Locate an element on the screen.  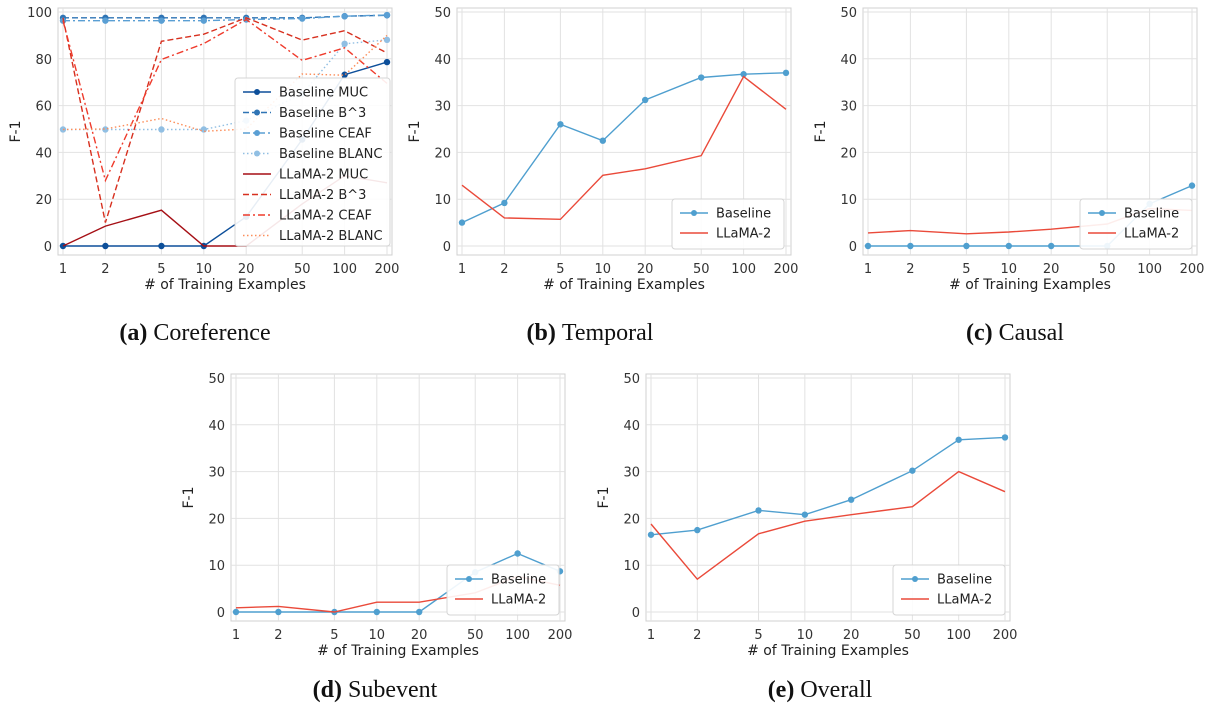
caption-label: (d) is located at coordinates (327, 690).